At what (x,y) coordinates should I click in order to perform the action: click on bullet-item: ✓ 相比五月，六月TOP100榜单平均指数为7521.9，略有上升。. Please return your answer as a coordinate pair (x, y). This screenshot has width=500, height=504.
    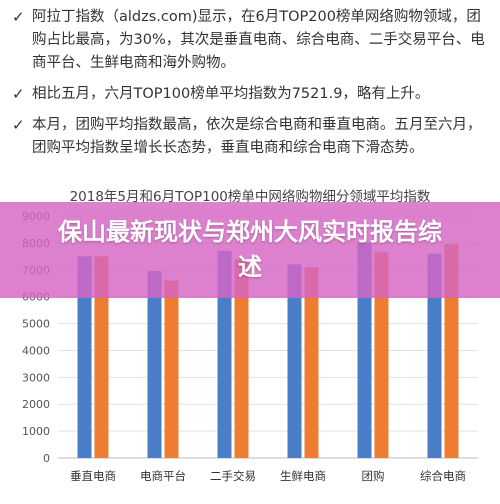
    Looking at the image, I should click on (250, 94).